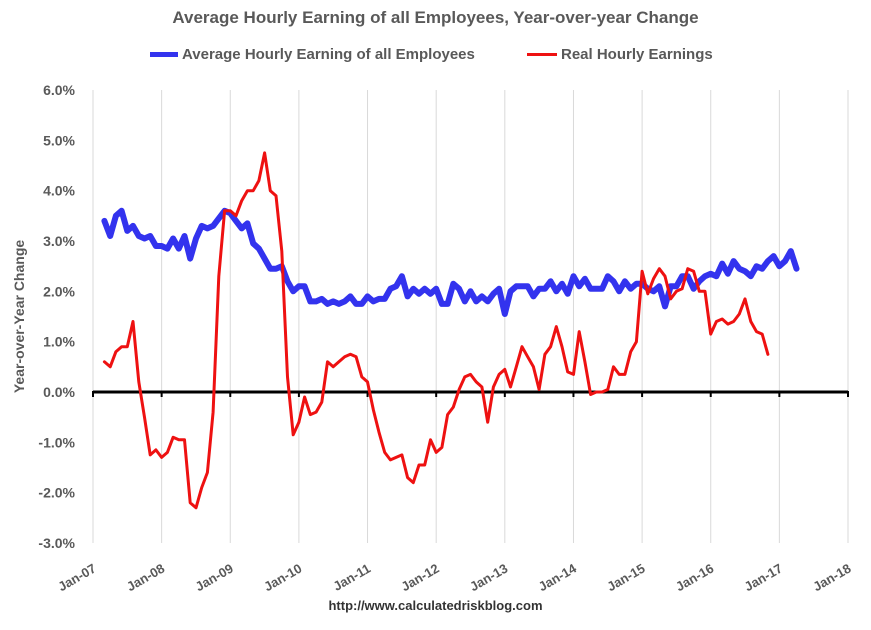  Describe the element at coordinates (488, 578) in the screenshot. I see `x-tick-label: Jan-13` at that location.